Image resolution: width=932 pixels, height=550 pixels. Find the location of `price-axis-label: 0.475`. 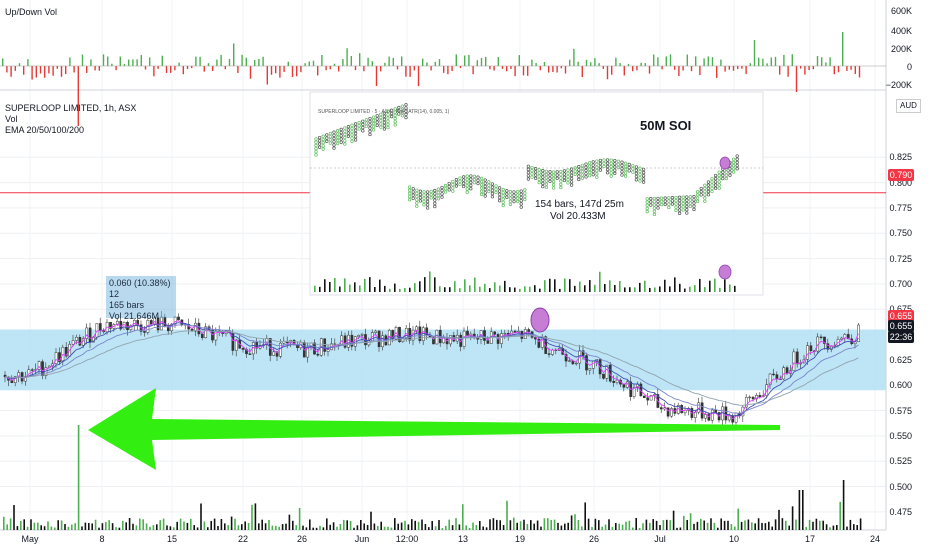

price-axis-label: 0.475 is located at coordinates (900, 511).